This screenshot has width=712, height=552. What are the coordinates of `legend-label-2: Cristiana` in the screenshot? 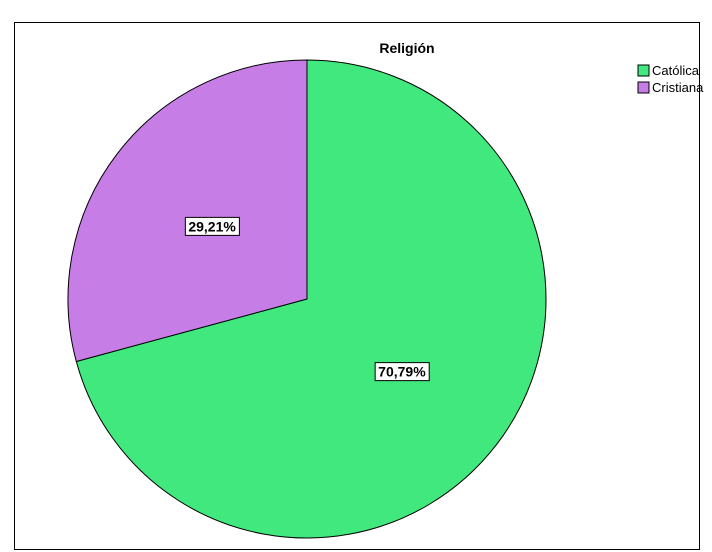 It's located at (678, 87).